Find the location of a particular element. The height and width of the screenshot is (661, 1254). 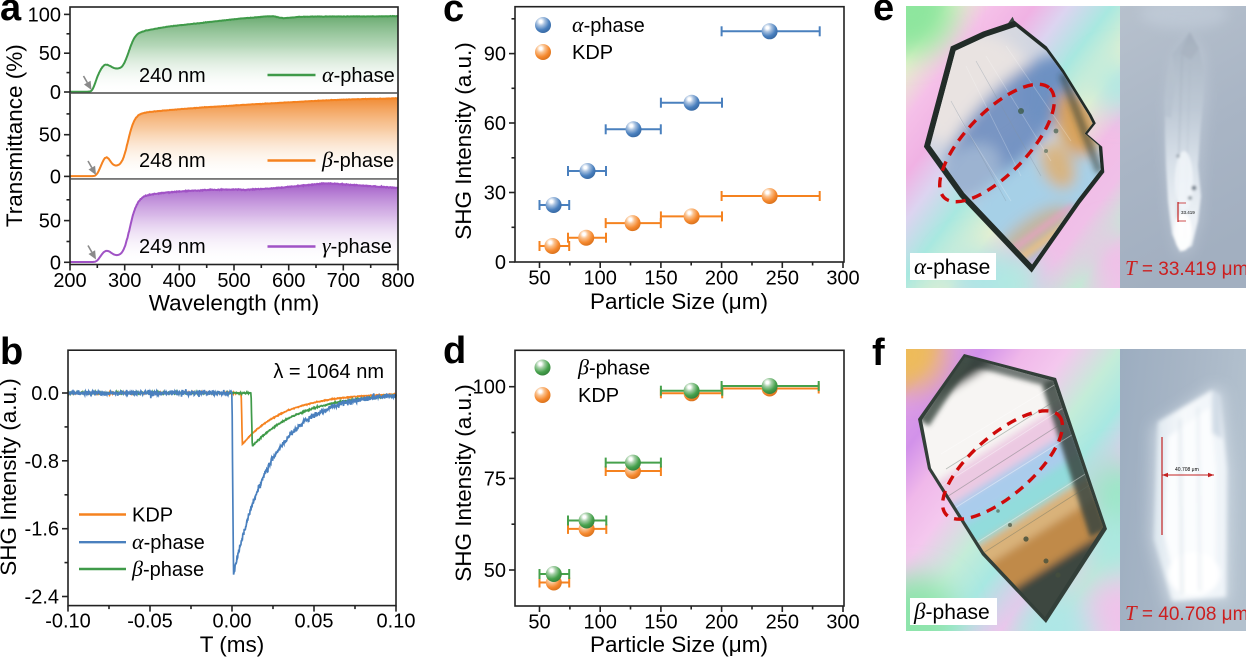

svg-text: 75 is located at coordinates (495, 479).